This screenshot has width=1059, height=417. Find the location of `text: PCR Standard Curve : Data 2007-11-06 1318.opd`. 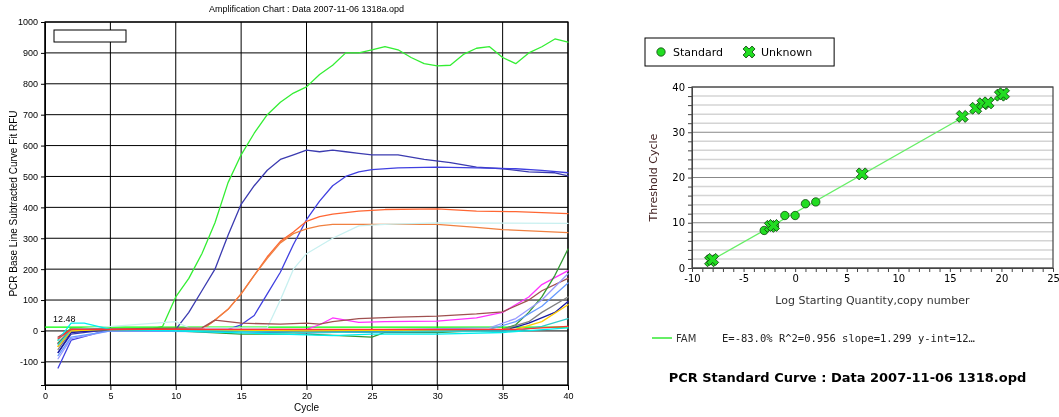

text: PCR Standard Curve : Data 2007-11-06 1318.opd is located at coordinates (847, 377).